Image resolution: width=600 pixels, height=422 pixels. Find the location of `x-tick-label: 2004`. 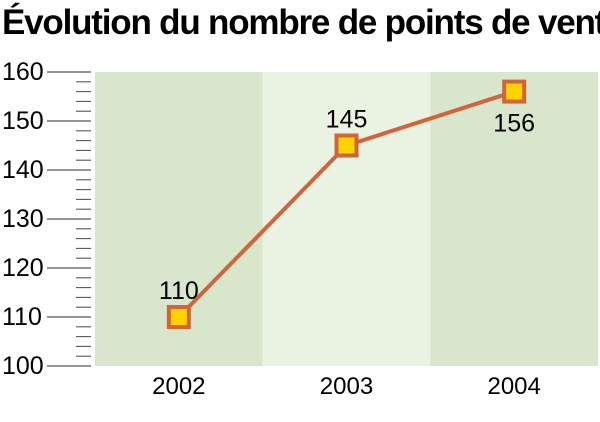

x-tick-label: 2004 is located at coordinates (513, 386).